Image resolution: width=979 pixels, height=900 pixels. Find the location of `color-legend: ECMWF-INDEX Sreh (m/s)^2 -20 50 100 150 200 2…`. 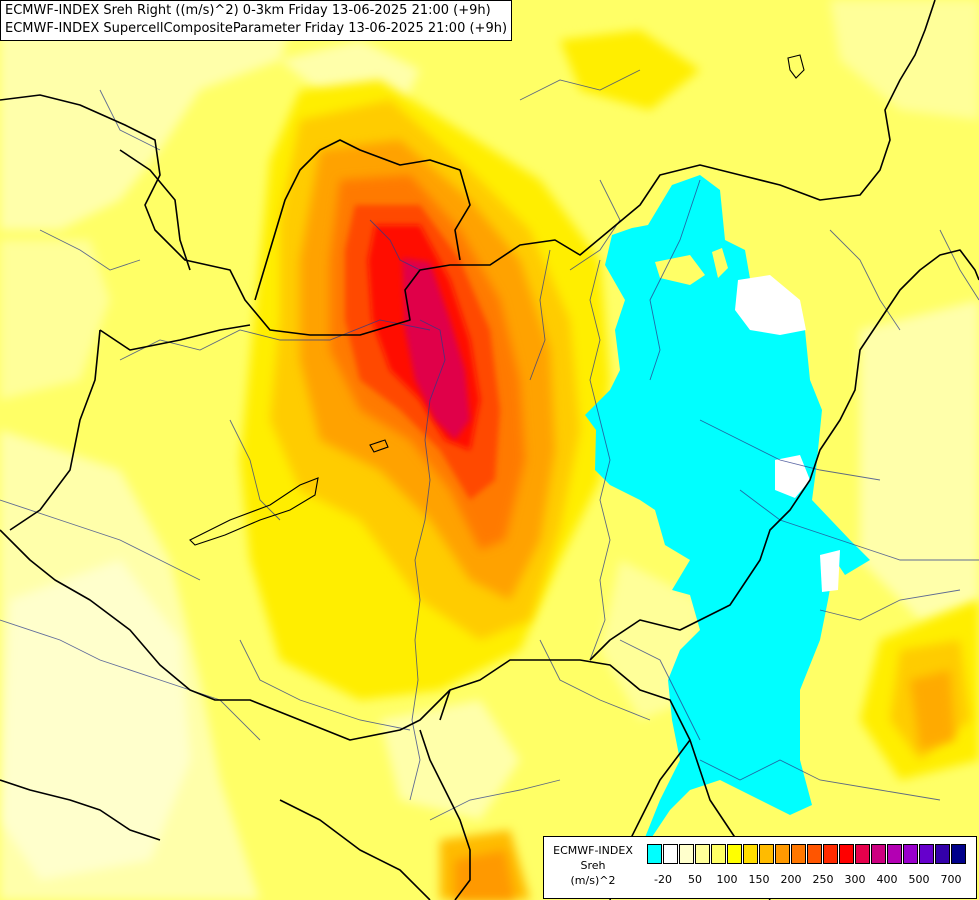

color-legend: ECMWF-INDEX Sreh (m/s)^2 -20 50 100 150 200 2… is located at coordinates (760, 867).